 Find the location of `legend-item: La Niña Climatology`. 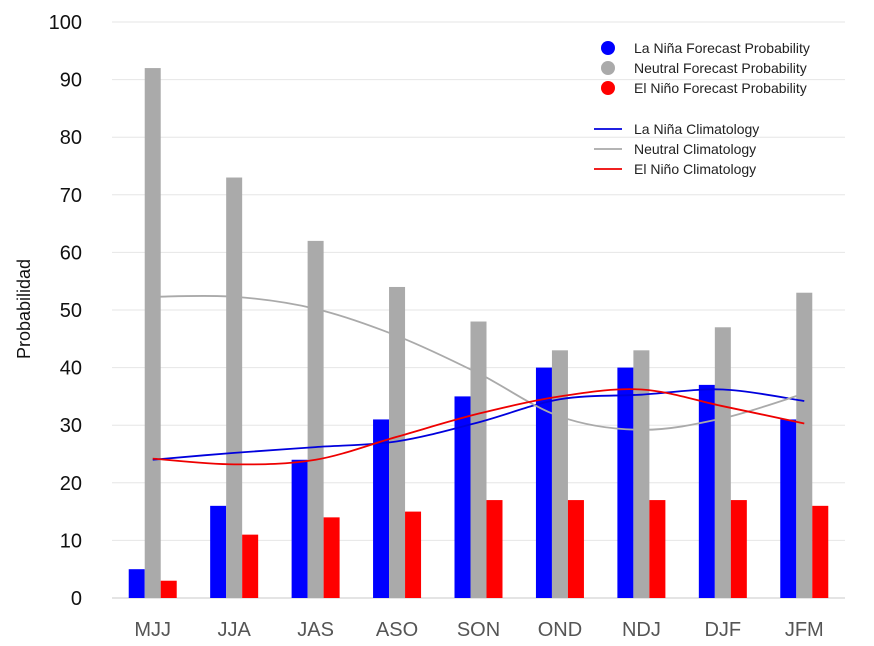

legend-item: La Niña Climatology is located at coordinates (676, 129).